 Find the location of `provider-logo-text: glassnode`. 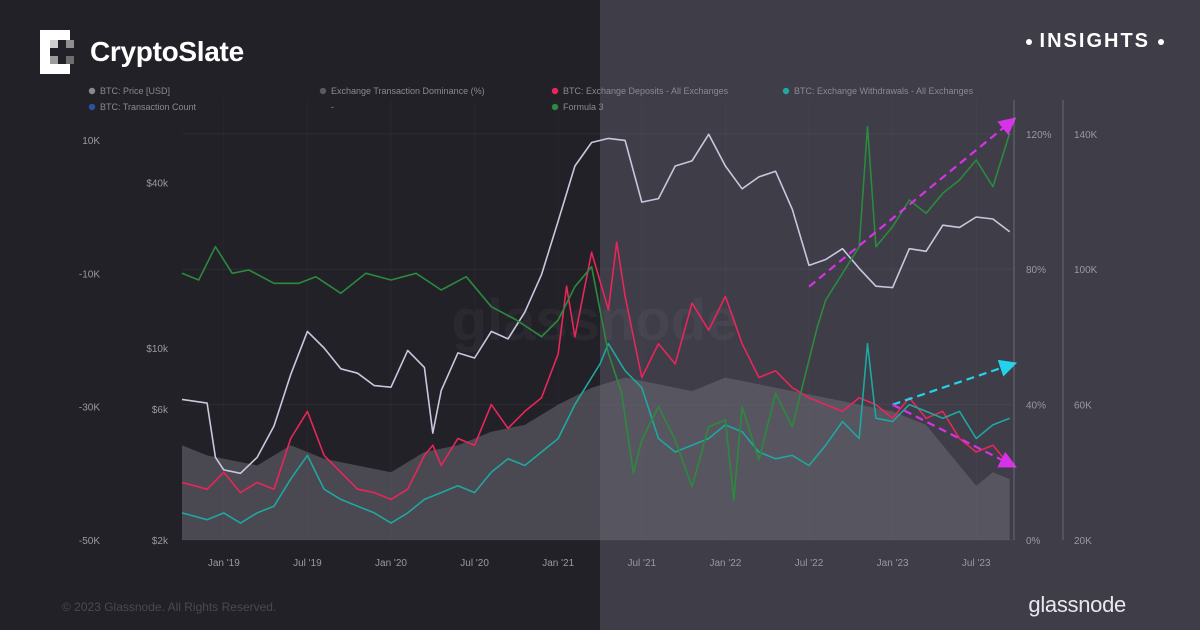

provider-logo-text: glassnode is located at coordinates (1077, 604).